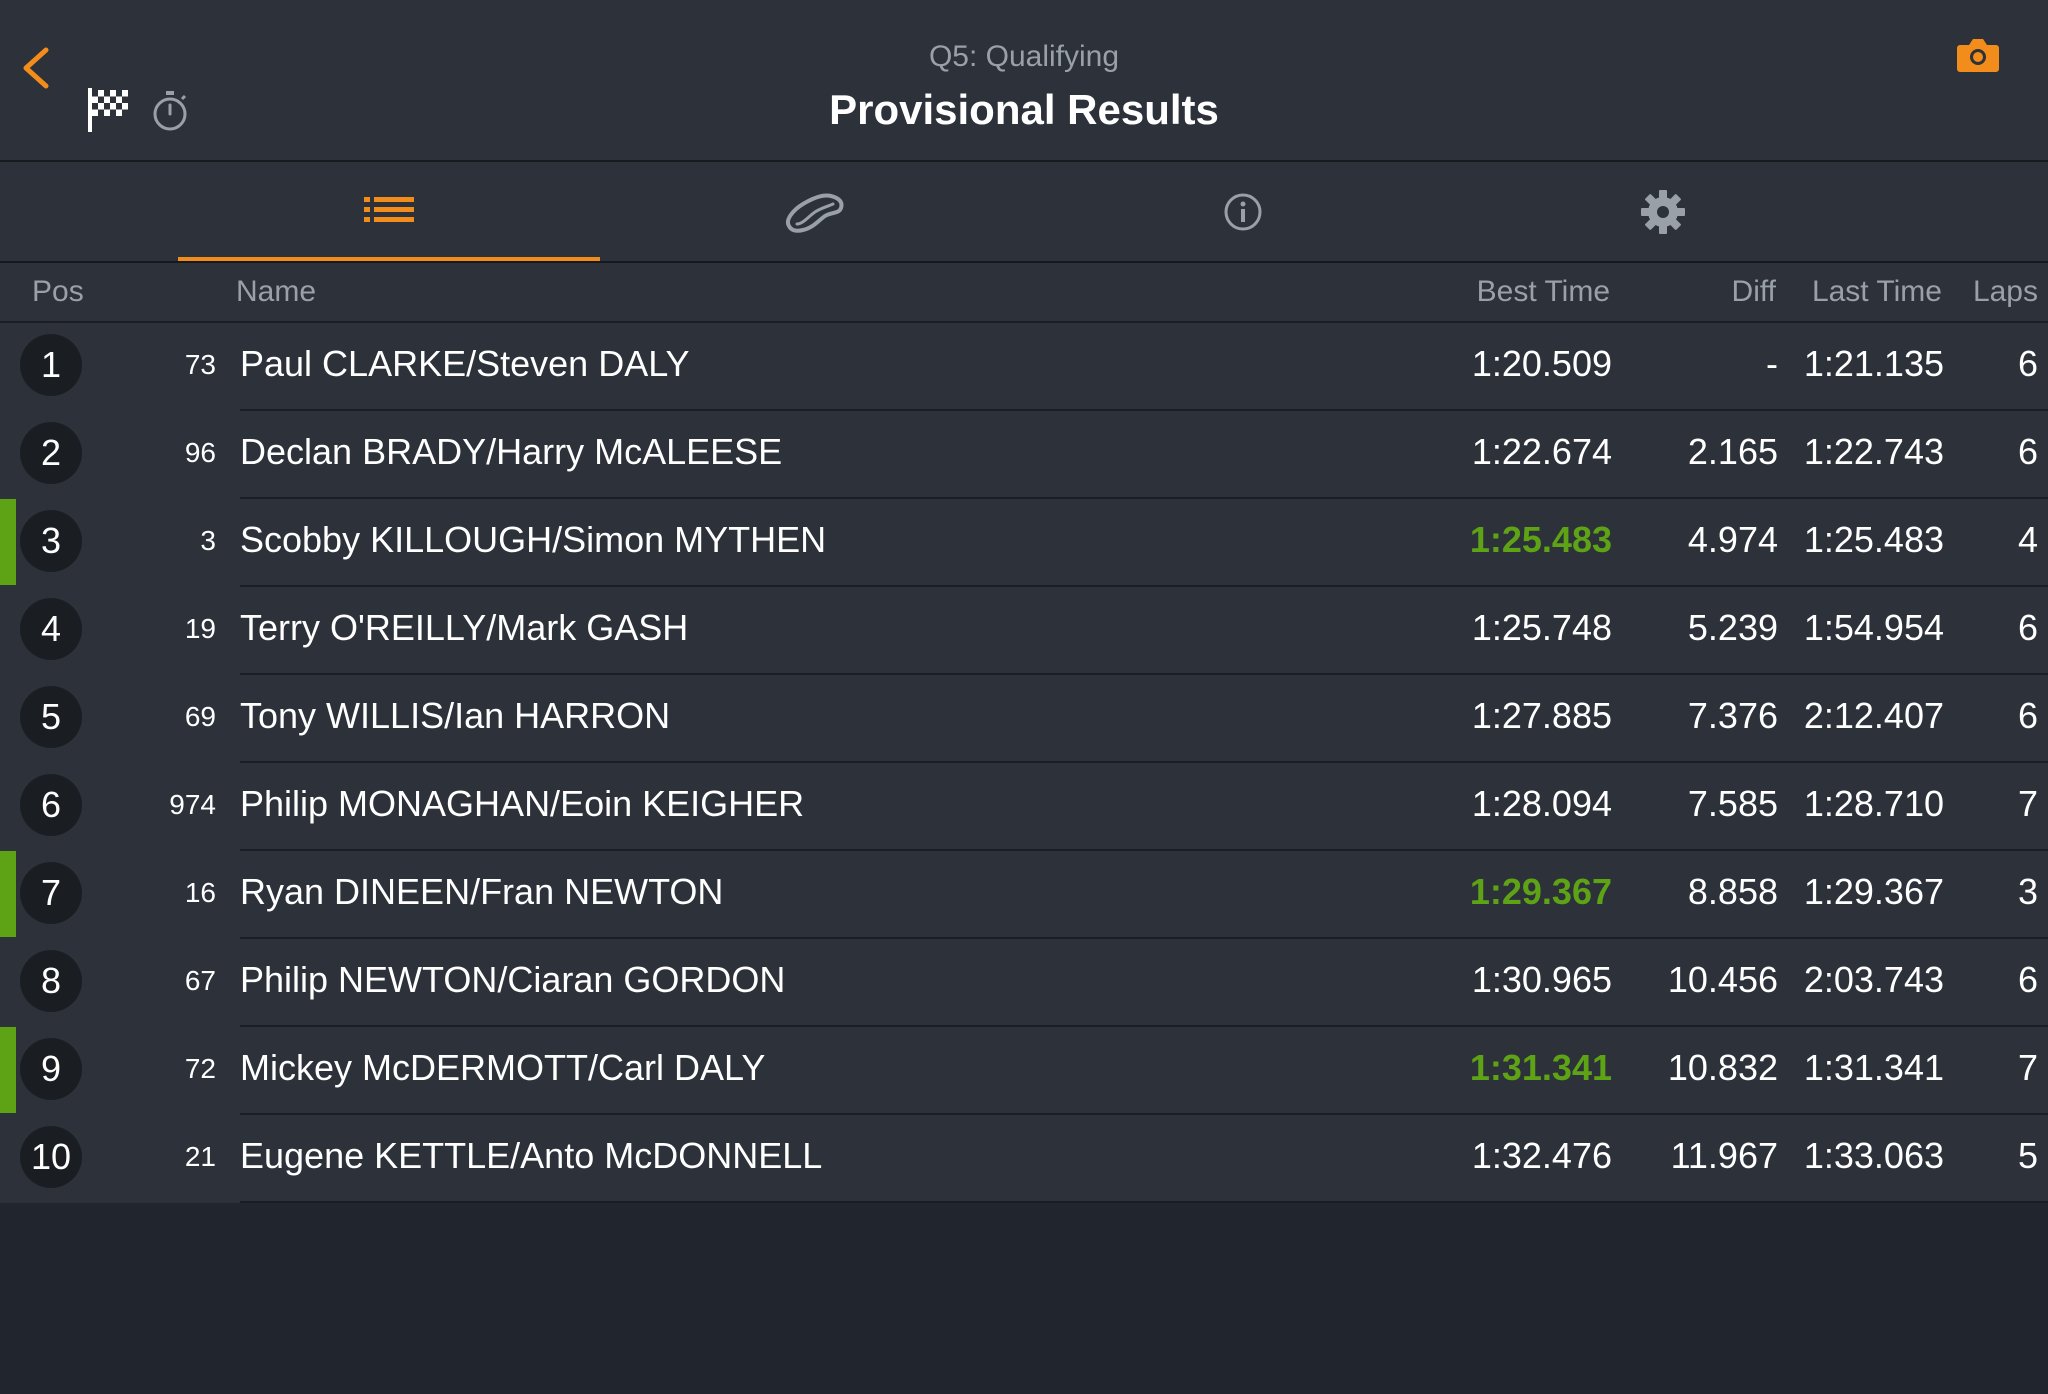  Describe the element at coordinates (1873, 539) in the screenshot. I see `last-time: 1:25.483` at that location.